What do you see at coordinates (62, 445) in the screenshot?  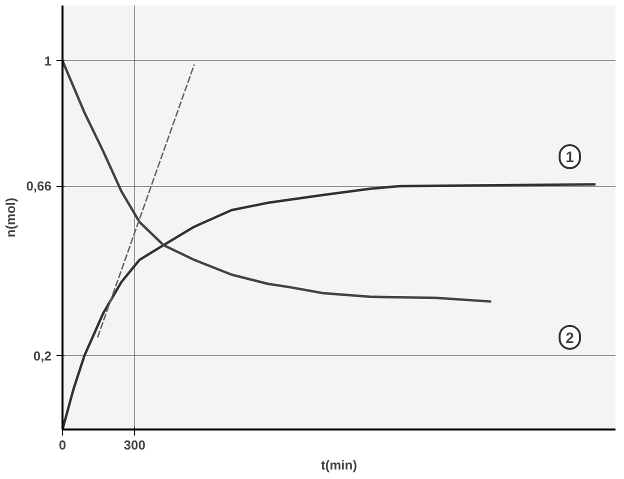 I see `x-tick-label: 0` at bounding box center [62, 445].